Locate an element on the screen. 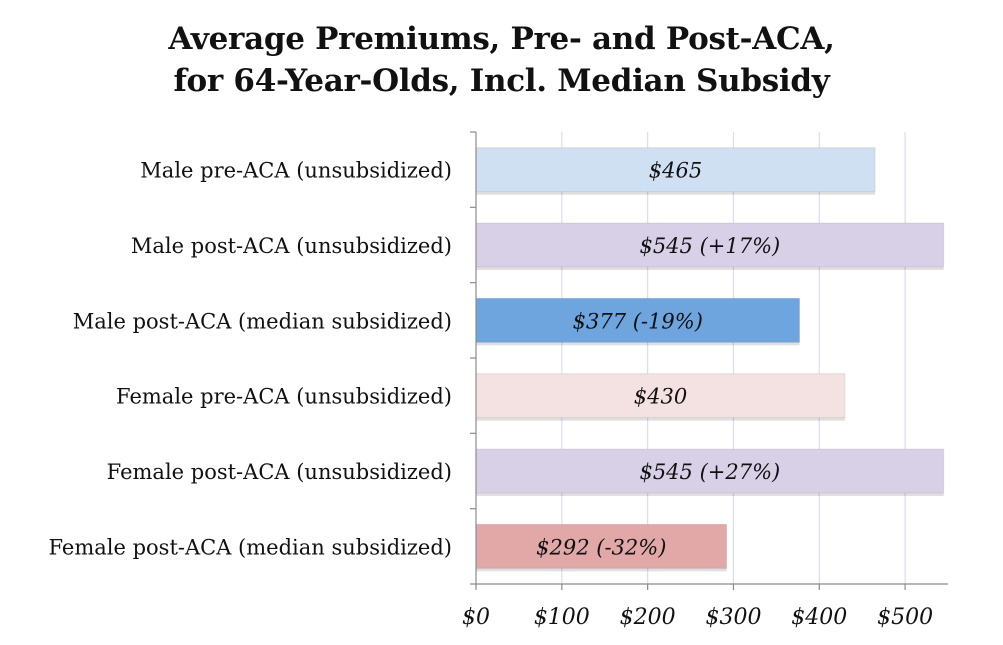 The width and height of the screenshot is (1003, 645). data-label: $430 is located at coordinates (660, 397).